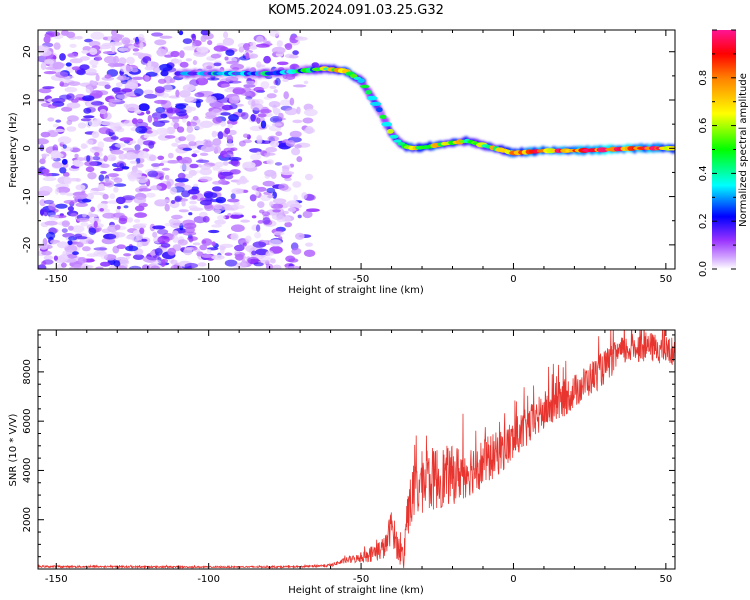 Image resolution: width=750 pixels, height=600 pixels. Describe the element at coordinates (424, 111) in the screenshot. I see `signal-core` at that location.